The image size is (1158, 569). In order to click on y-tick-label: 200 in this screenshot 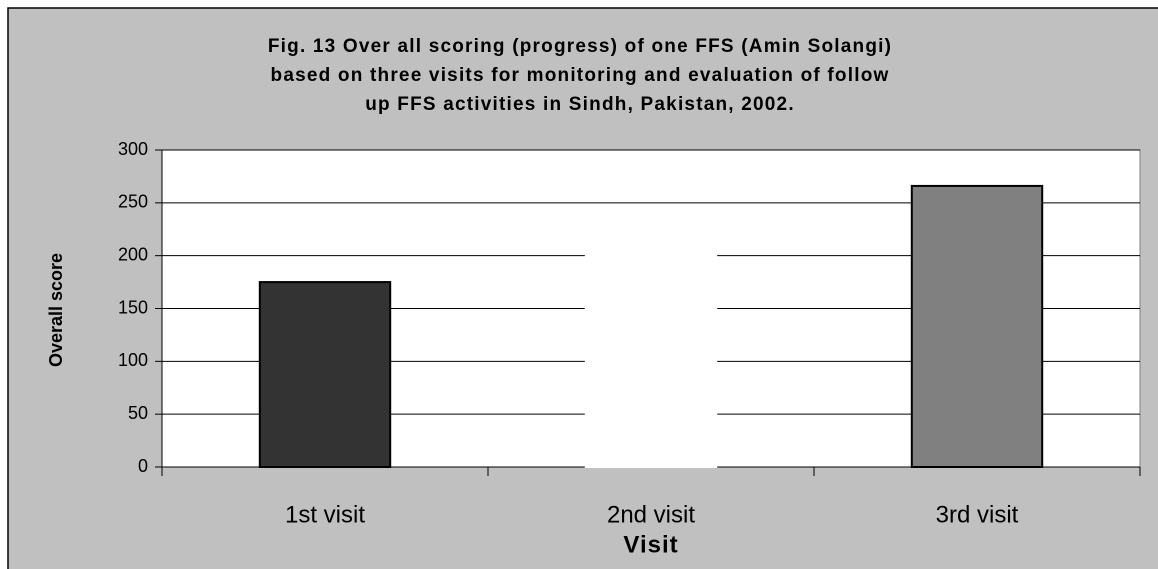, I will do `click(133, 254)`.